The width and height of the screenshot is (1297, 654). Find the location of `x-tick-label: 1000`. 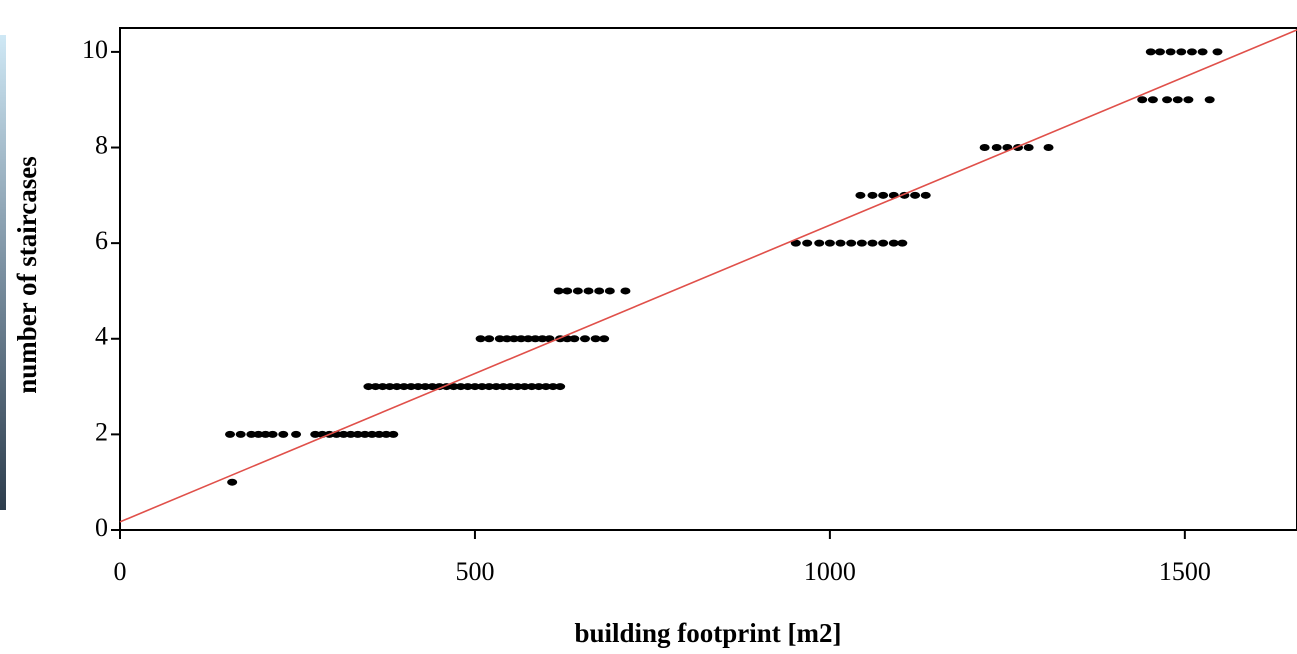

x-tick-label: 1000 is located at coordinates (830, 571).